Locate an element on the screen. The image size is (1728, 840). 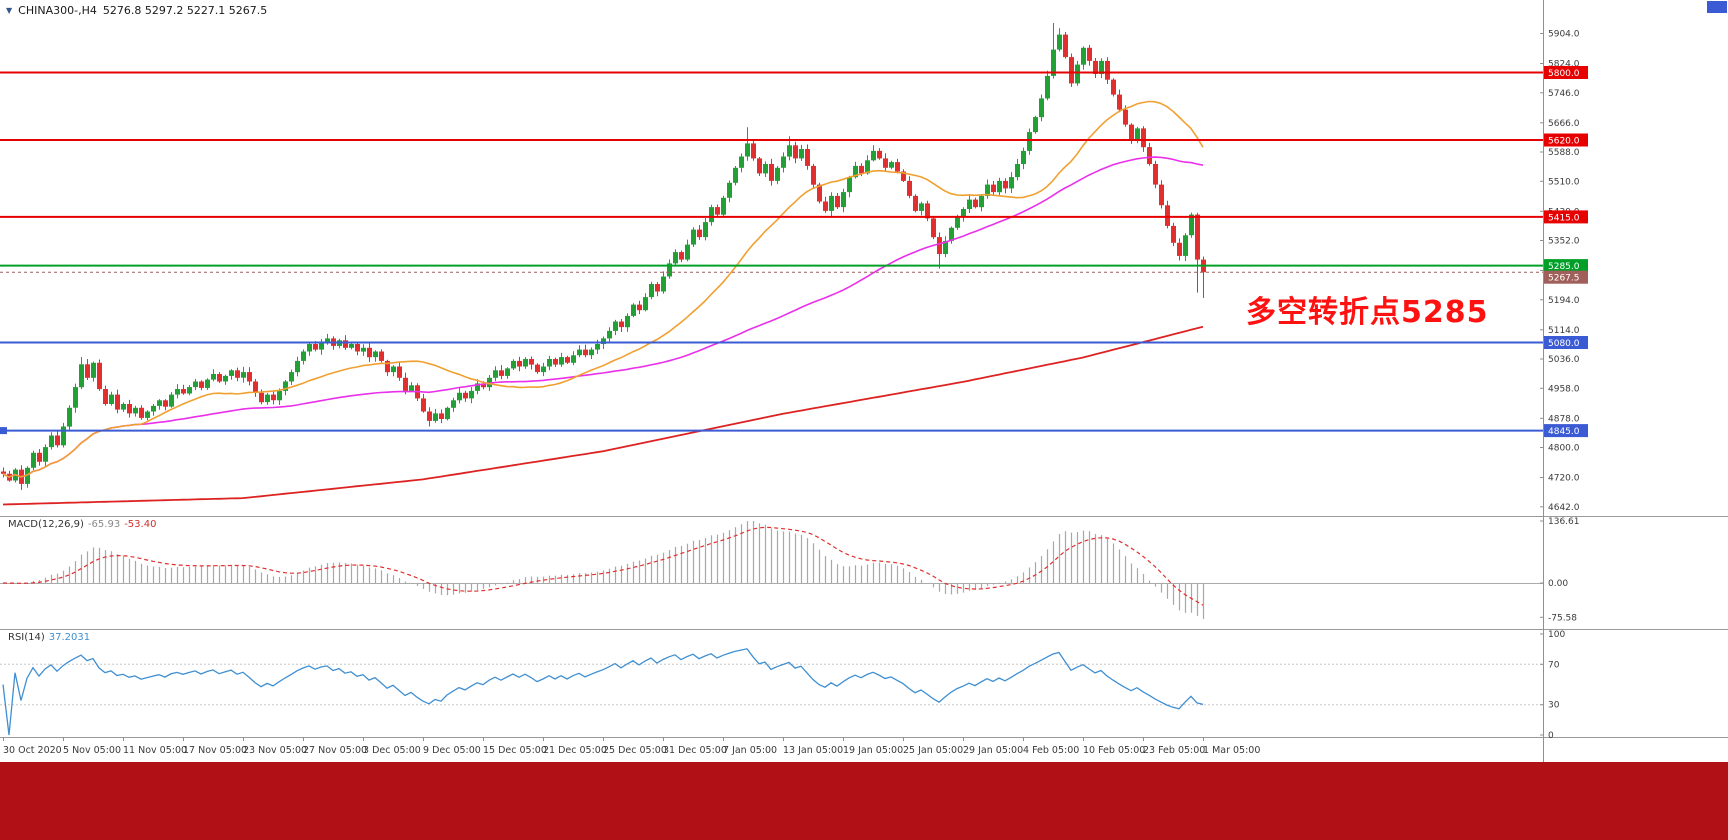
price-tick-label: 5746.0 is located at coordinates (1564, 94).